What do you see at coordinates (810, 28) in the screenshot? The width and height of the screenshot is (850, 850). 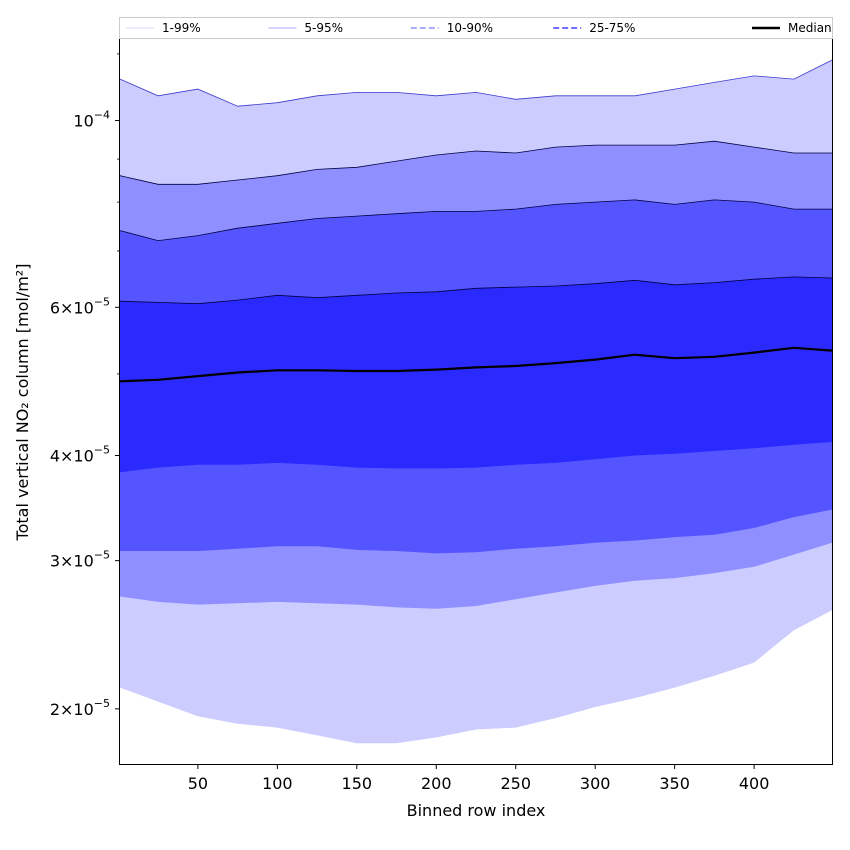 I see `legend-label: Median` at bounding box center [810, 28].